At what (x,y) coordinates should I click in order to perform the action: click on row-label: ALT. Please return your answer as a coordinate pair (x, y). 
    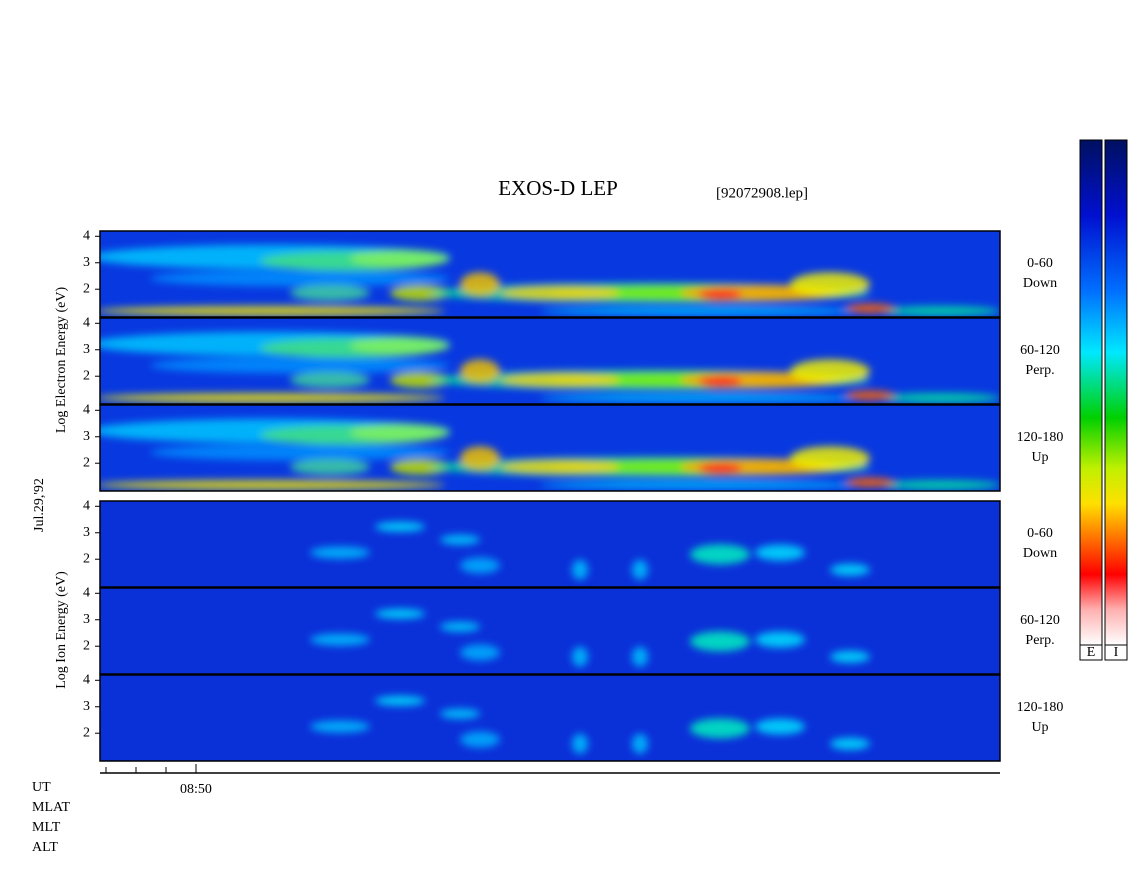
    Looking at the image, I should click on (45, 847).